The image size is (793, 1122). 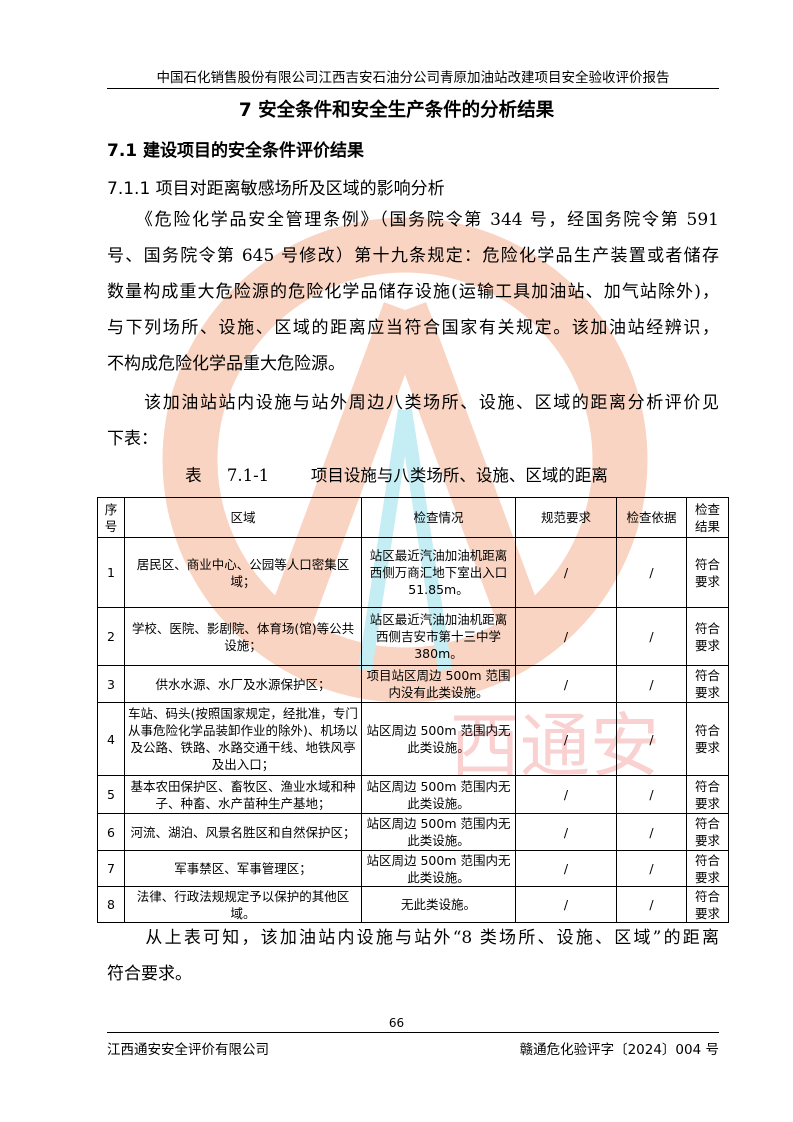 I want to click on text-line: 符合要求。, so click(x=149, y=974).